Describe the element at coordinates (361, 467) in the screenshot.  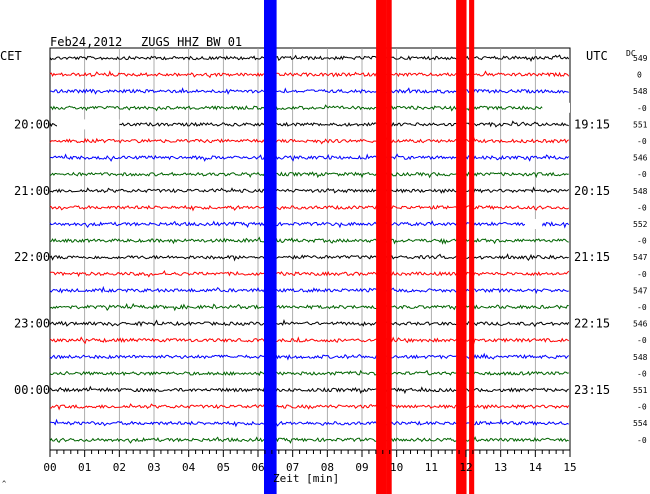
I see `x-tick-label: 09` at that location.